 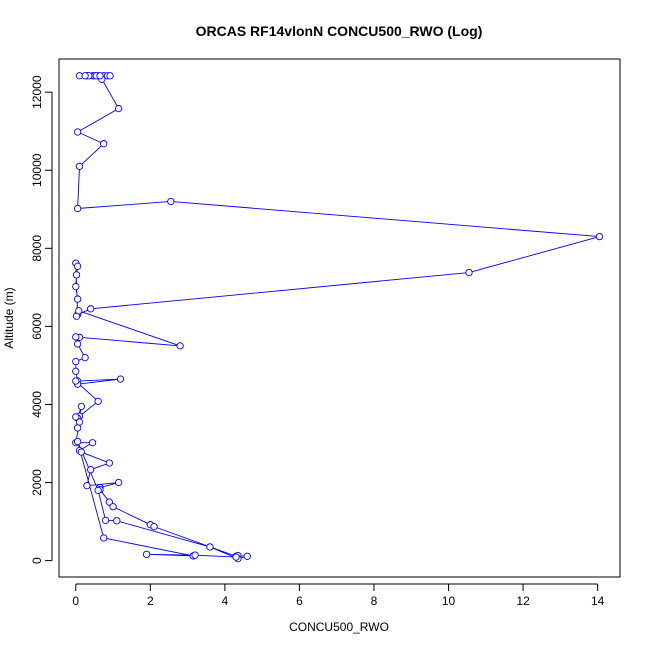 What do you see at coordinates (37, 326) in the screenshot?
I see `y-tick-label: 6000` at bounding box center [37, 326].